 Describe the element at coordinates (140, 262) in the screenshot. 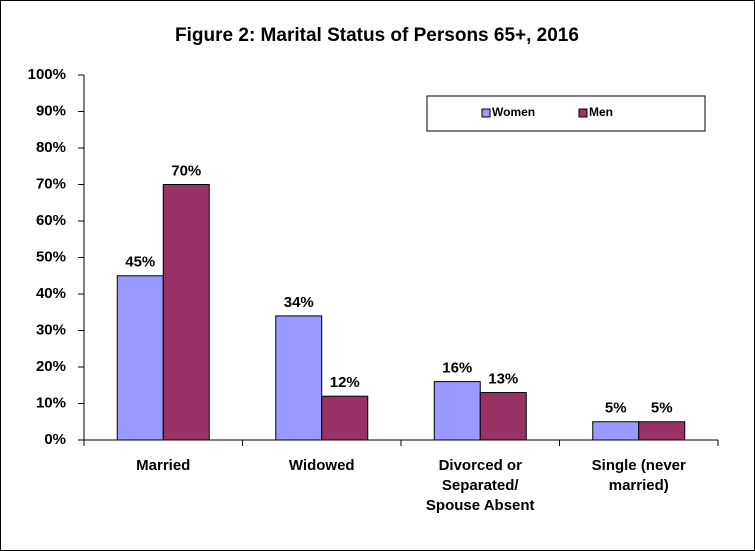

I see `data-label: 45%` at that location.